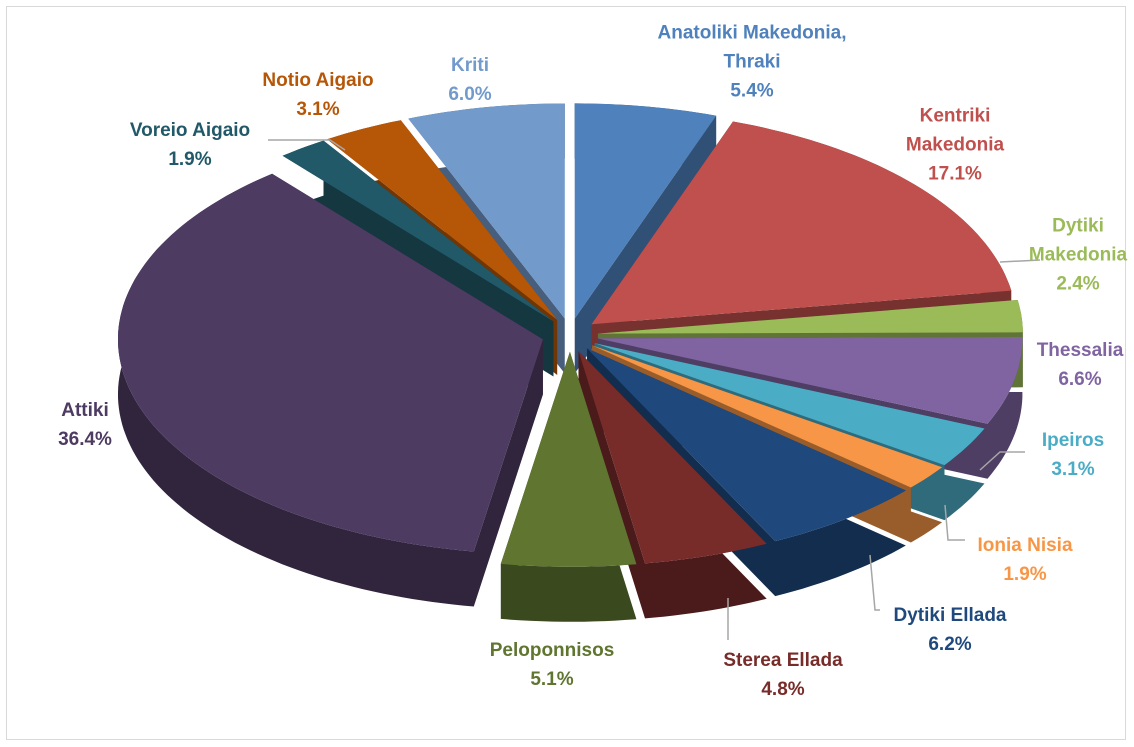 This screenshot has width=1134, height=747. I want to click on category-name: Peloponnisos, so click(552, 650).